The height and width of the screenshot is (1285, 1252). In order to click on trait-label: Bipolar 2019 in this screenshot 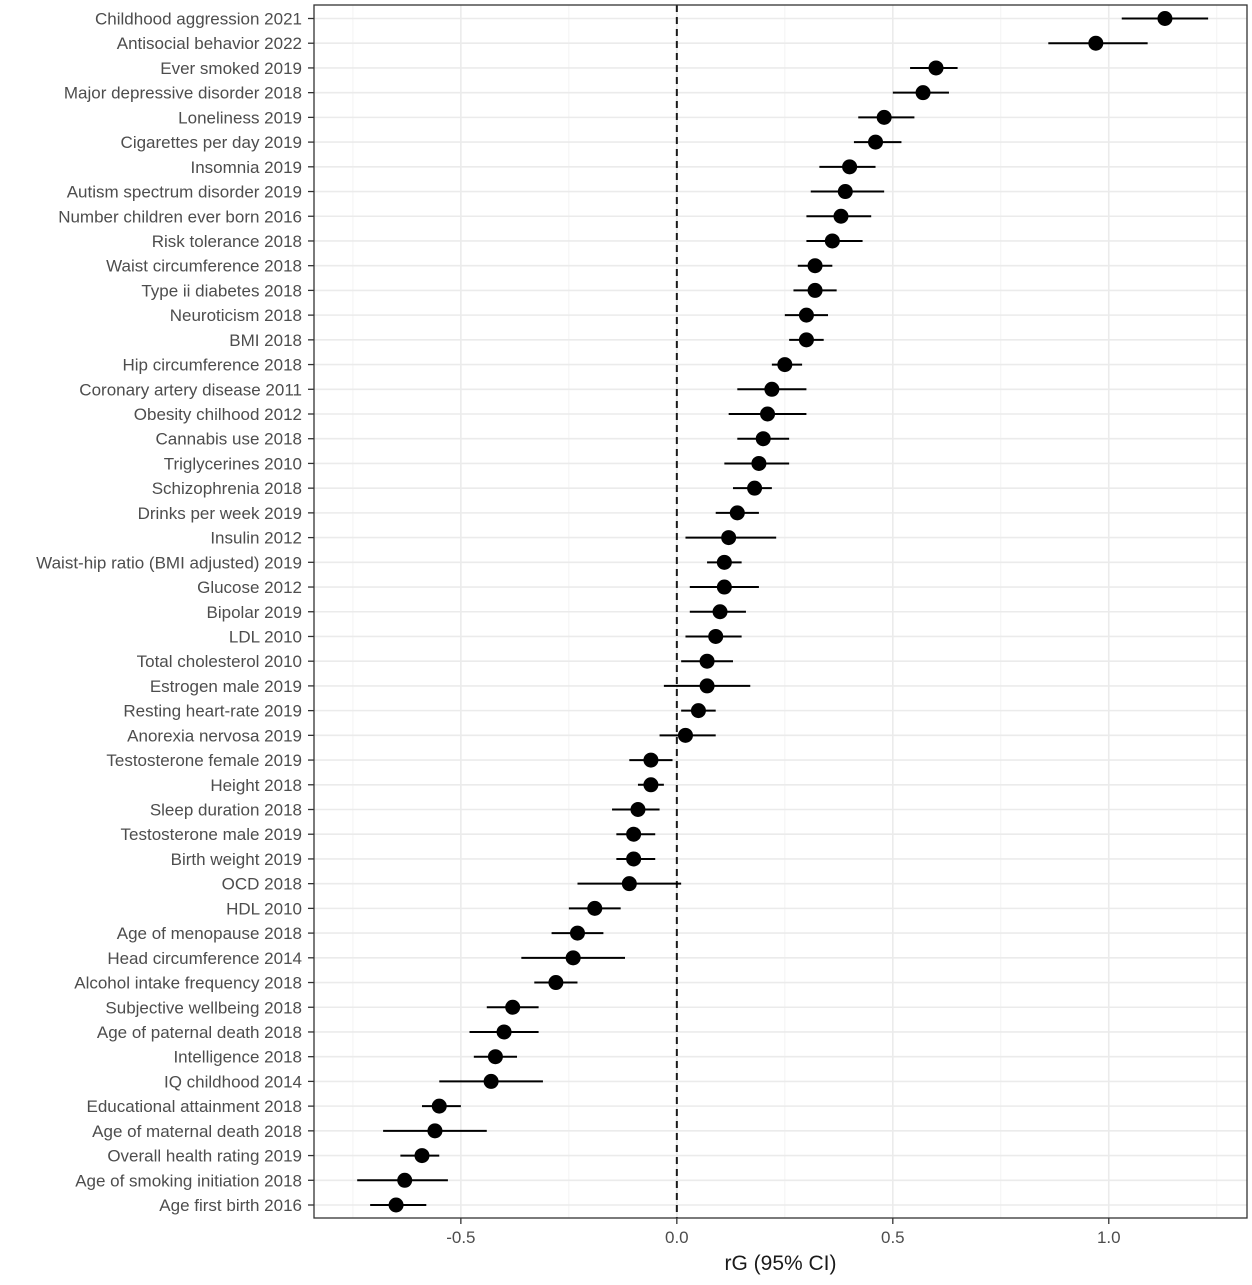, I will do `click(254, 612)`.